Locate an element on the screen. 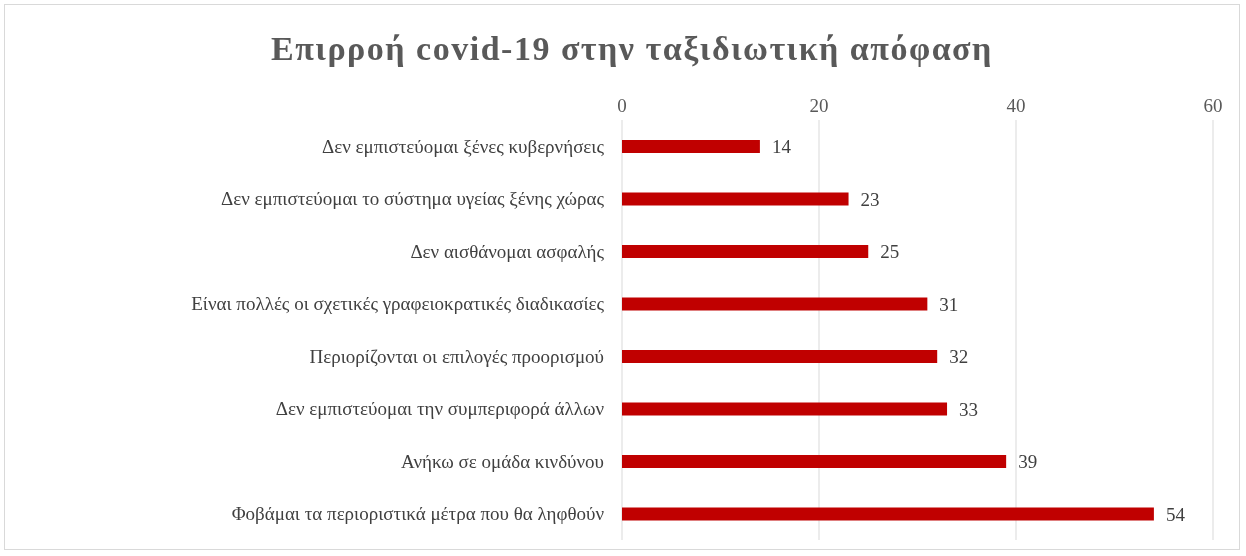 The height and width of the screenshot is (556, 1246). y-tick-label: Δεν εμπιστεύομαι την συμπεριφορά άλλων is located at coordinates (440, 409).